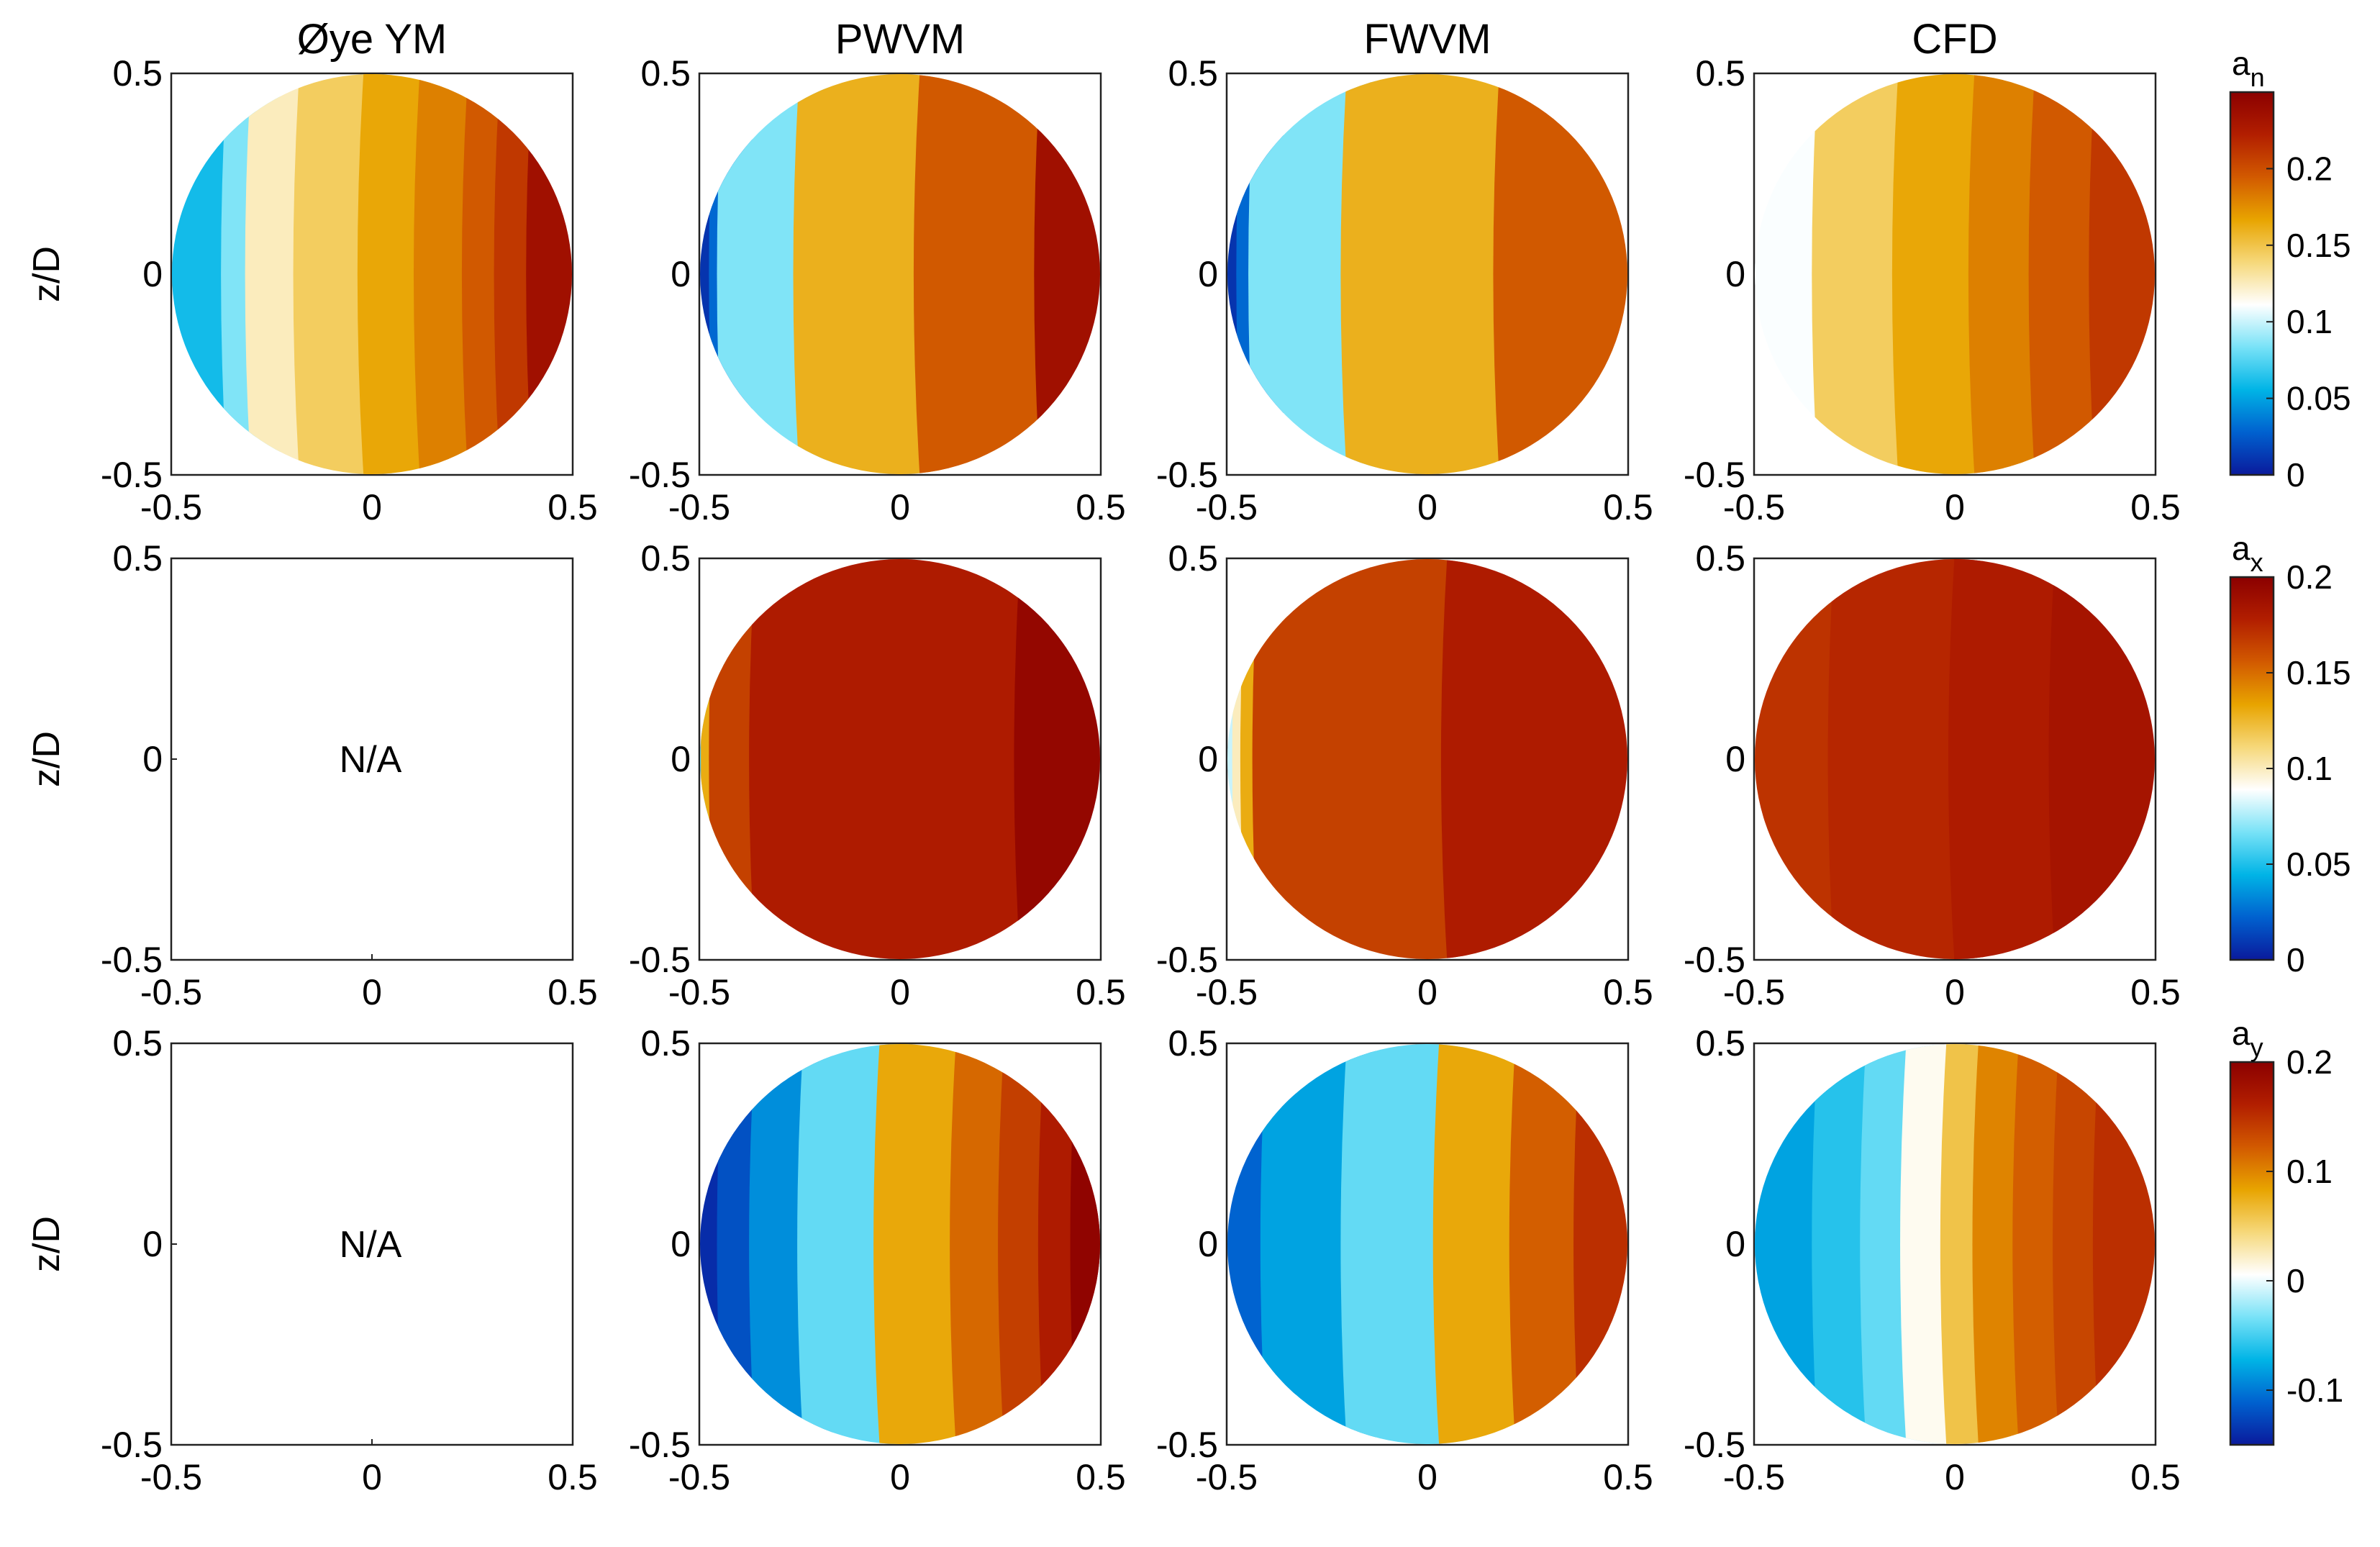 Image resolution: width=2380 pixels, height=1547 pixels. Describe the element at coordinates (1954, 39) in the screenshot. I see `column-title-3: CFD` at that location.